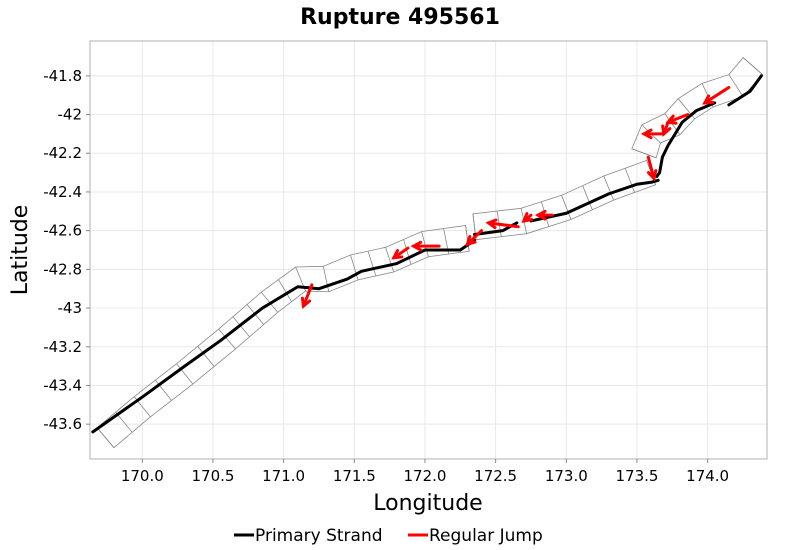  Describe the element at coordinates (566, 476) in the screenshot. I see `x-tick-label: 173.0` at that location.